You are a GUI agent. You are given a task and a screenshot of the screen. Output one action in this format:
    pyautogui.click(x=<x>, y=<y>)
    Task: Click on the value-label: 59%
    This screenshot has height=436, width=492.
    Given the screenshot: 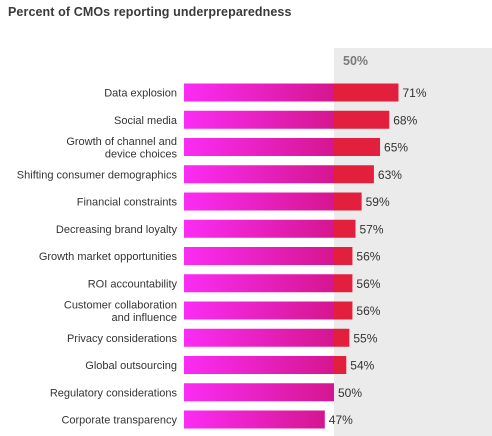 What is the action you would take?
    pyautogui.click(x=378, y=202)
    